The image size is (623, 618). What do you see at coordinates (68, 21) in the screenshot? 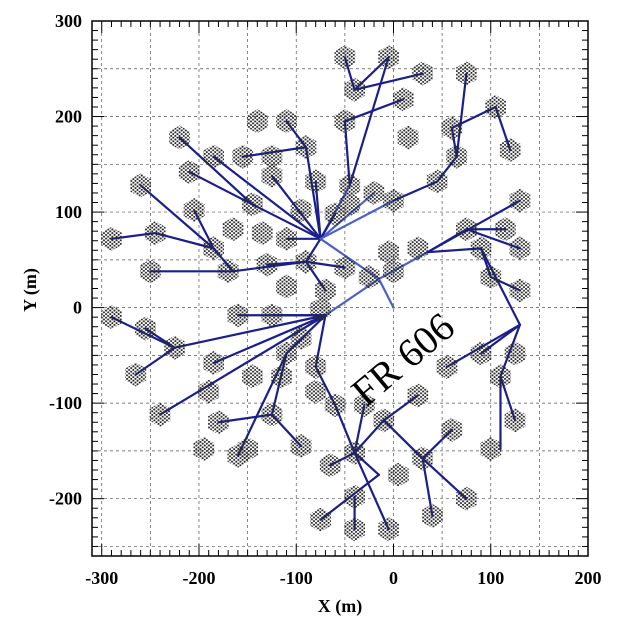
I see `y-tick-label: 300` at bounding box center [68, 21].